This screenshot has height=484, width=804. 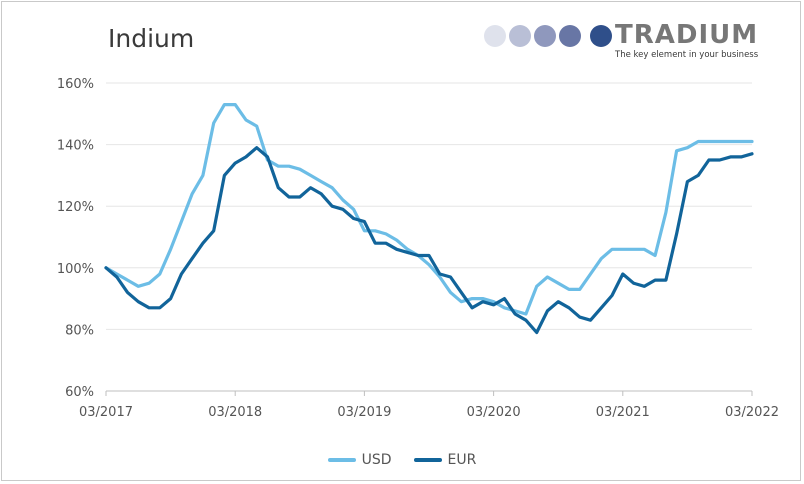 I want to click on y-tick-label: 160%, so click(x=75, y=84).